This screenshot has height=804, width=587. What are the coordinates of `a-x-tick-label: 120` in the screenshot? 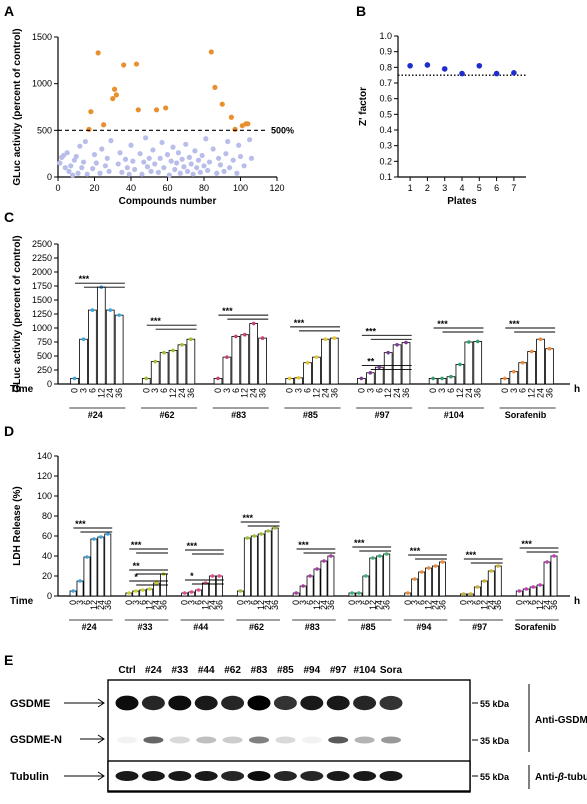 It's located at (276, 188).